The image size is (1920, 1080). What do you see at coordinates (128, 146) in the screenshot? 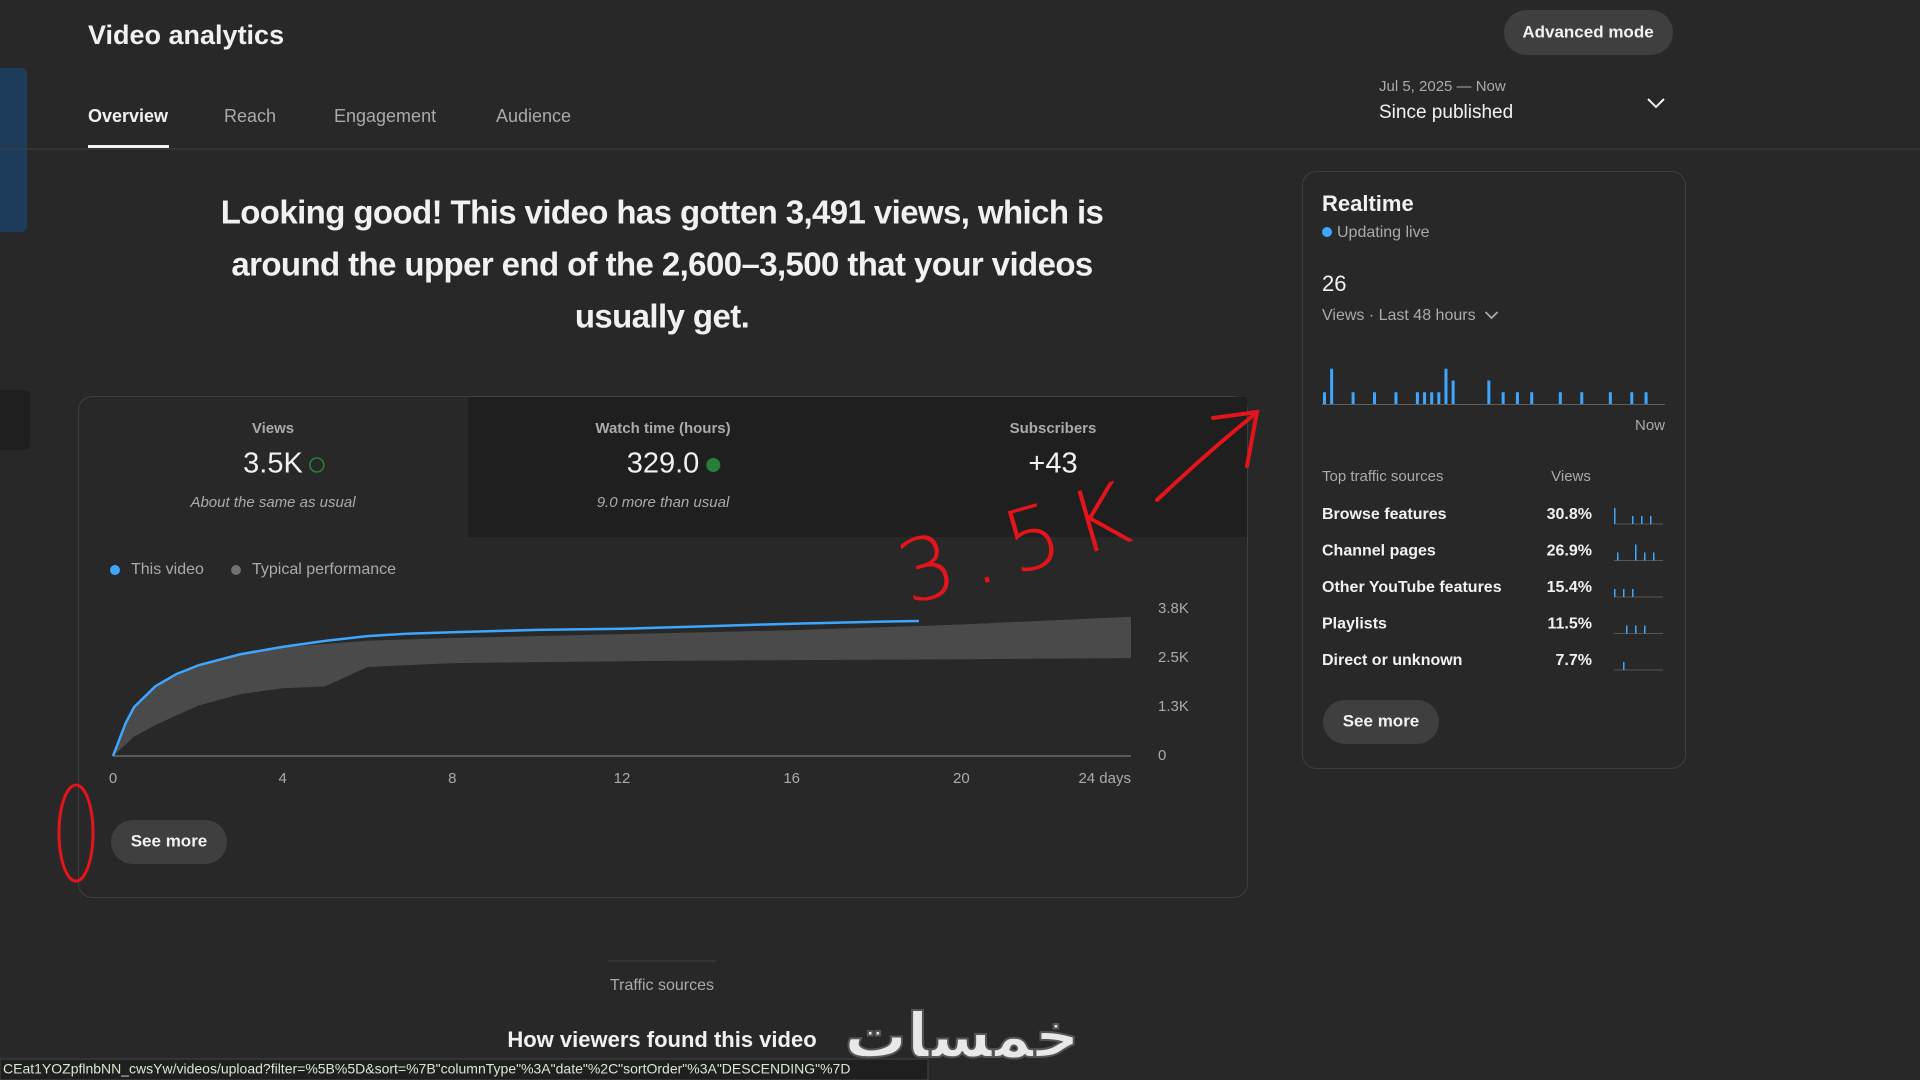
I see `active-tab-indicator` at bounding box center [128, 146].